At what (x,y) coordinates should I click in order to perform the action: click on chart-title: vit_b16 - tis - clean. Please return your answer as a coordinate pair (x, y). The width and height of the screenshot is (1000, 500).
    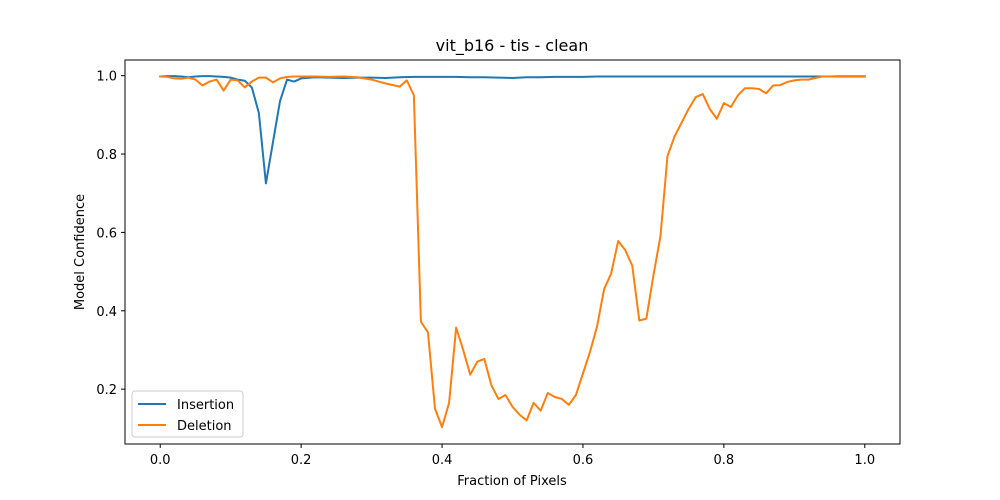
    Looking at the image, I should click on (512, 46).